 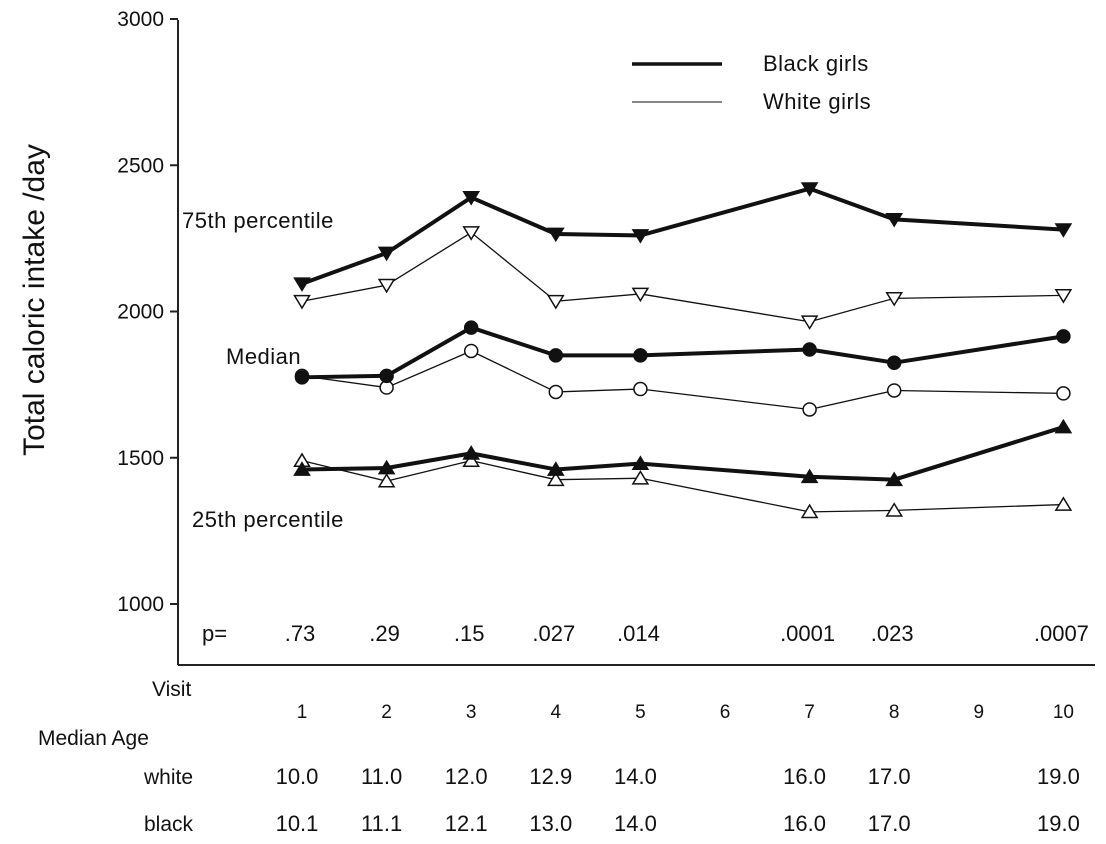 I want to click on legend-entry: White girls, so click(x=817, y=101).